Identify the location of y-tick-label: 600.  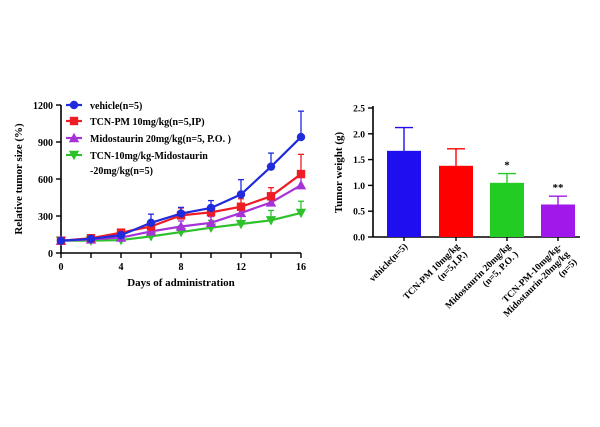
(45, 180).